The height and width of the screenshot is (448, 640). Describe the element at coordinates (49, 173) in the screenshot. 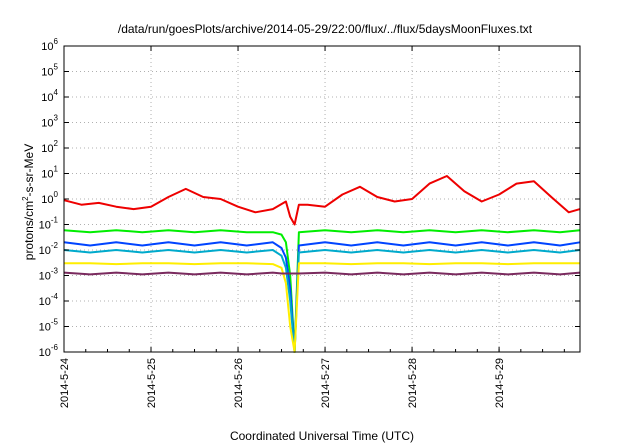

I see `y-tick-label: 10¹` at that location.